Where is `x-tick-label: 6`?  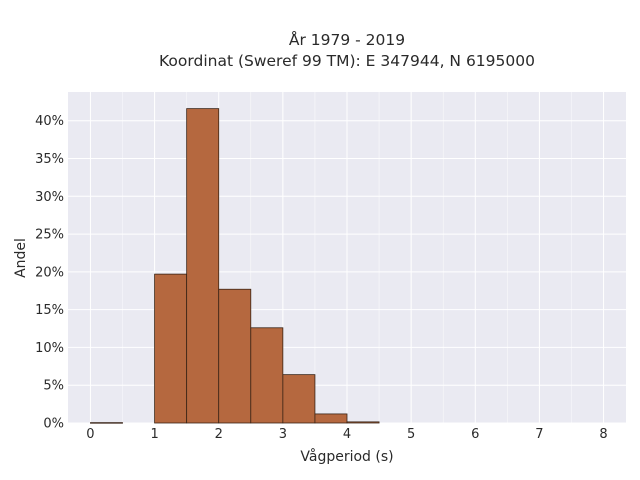
x-tick-label: 6 is located at coordinates (475, 434).